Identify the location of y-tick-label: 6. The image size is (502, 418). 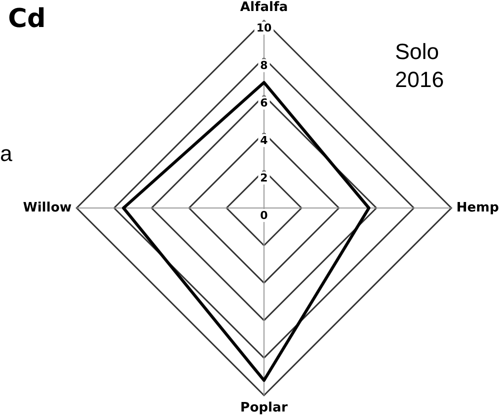
(264, 103).